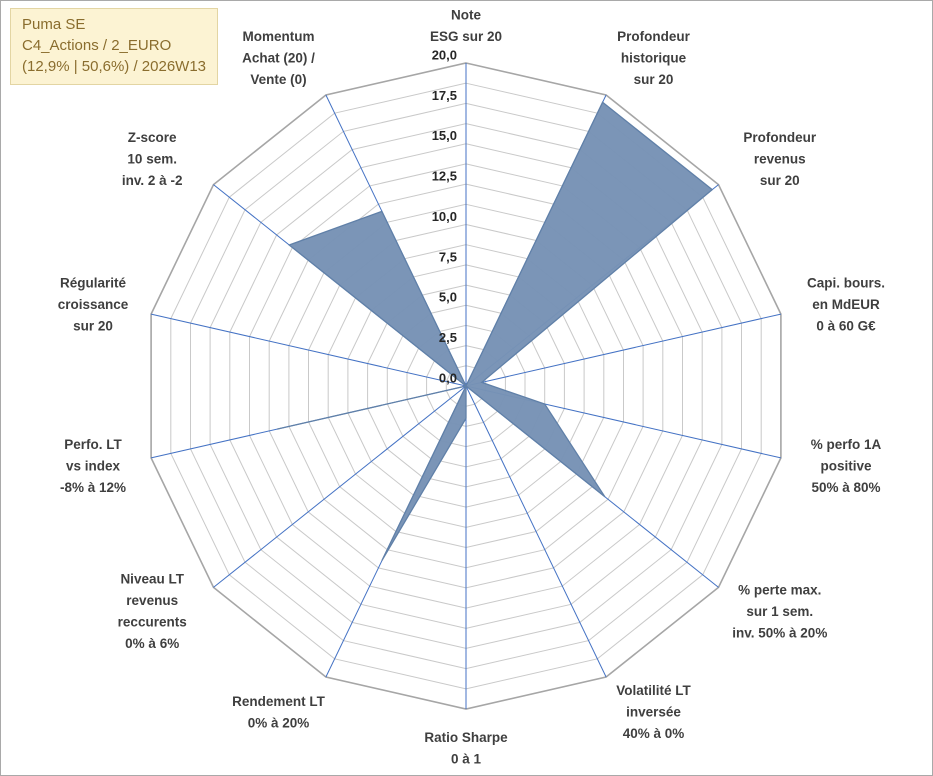 The height and width of the screenshot is (776, 933). I want to click on radial-tick-label: 7,5, so click(448, 256).